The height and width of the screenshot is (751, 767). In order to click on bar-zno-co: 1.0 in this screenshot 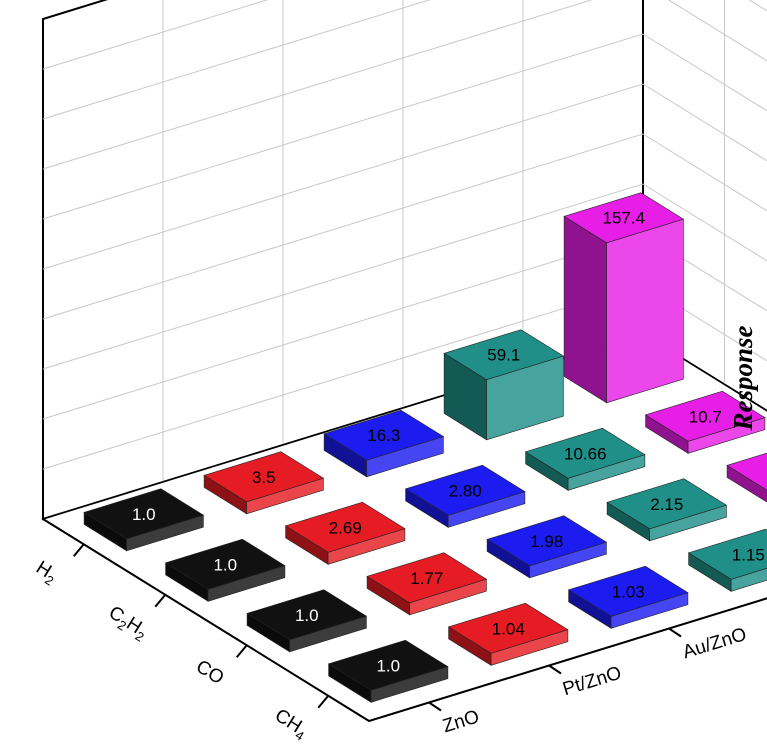, I will do `click(307, 621)`.